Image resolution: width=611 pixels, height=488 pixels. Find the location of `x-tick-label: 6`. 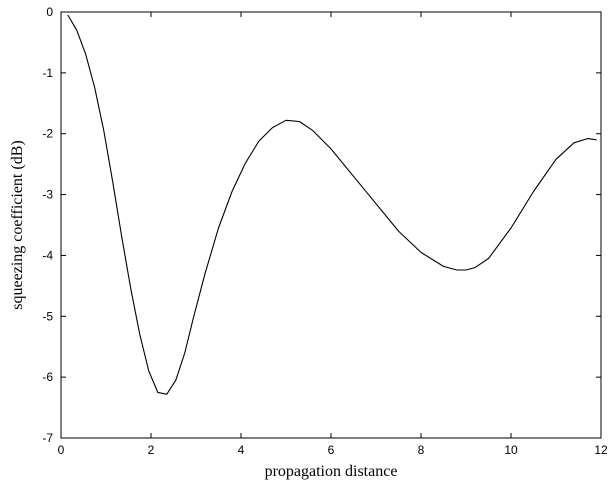

x-tick-label: 6 is located at coordinates (331, 450).